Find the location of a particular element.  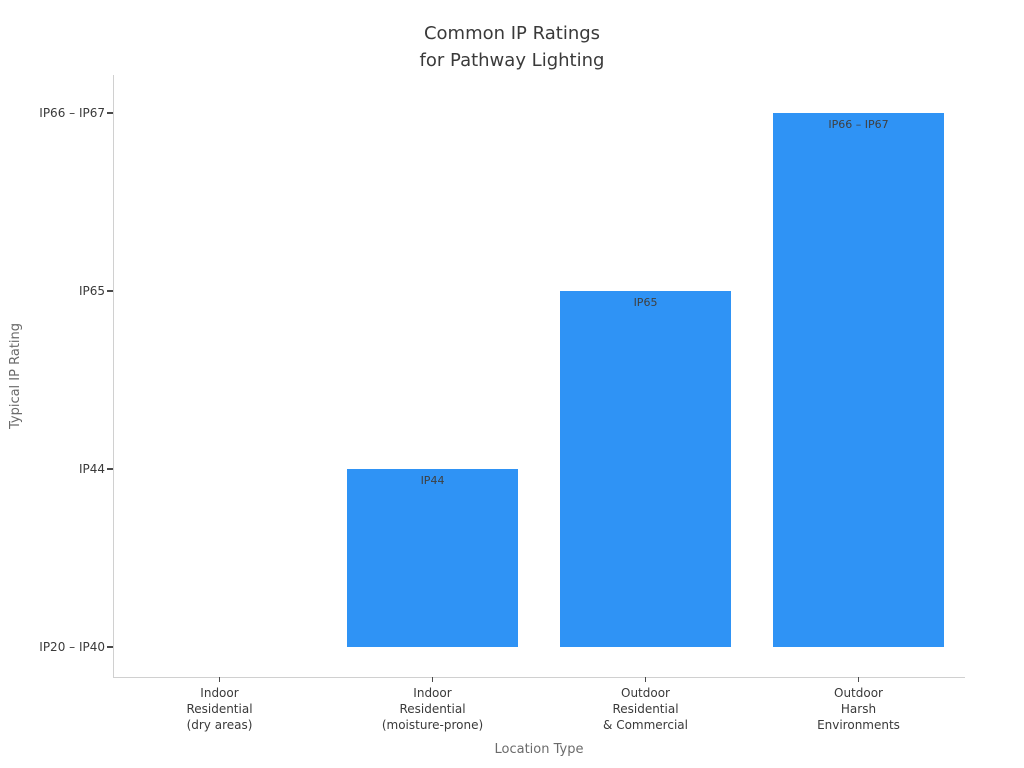

x-axis-label: Location Type is located at coordinates (539, 749).